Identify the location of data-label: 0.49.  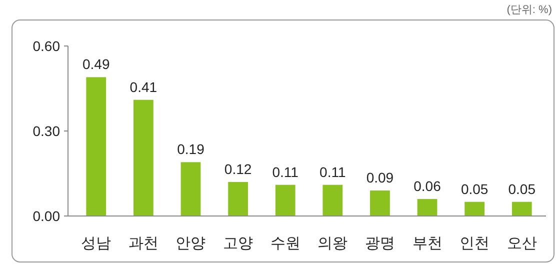
(96, 64).